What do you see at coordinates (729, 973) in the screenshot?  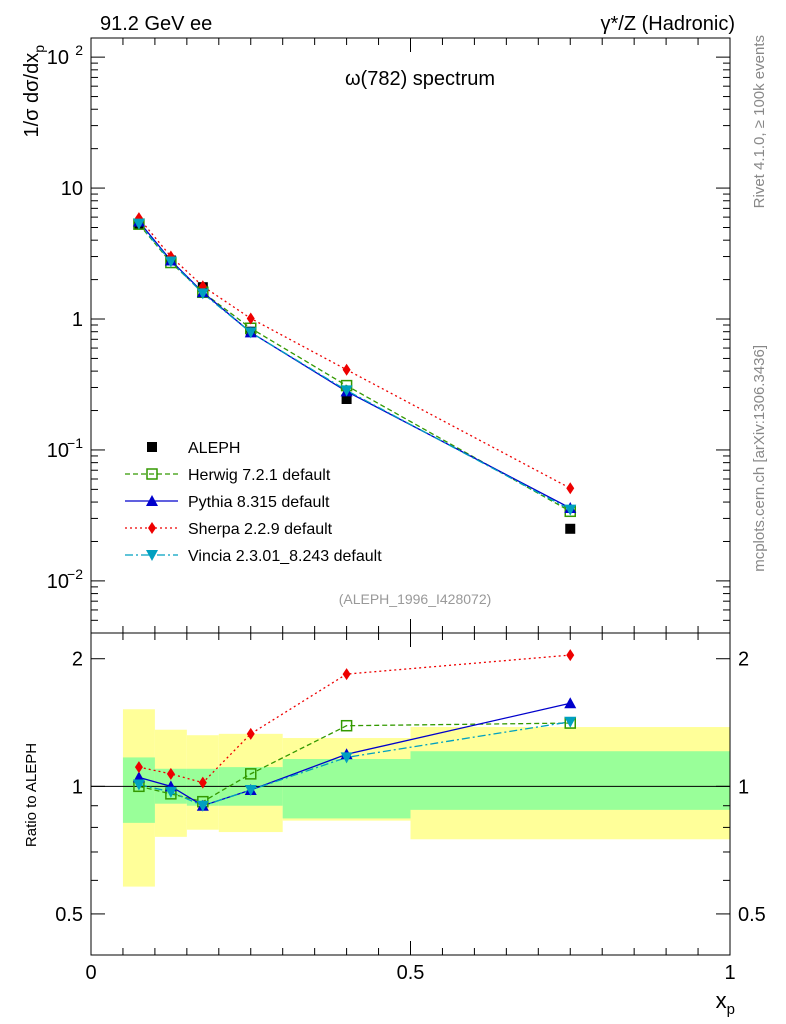 I see `x-tick-label: 1` at bounding box center [729, 973].